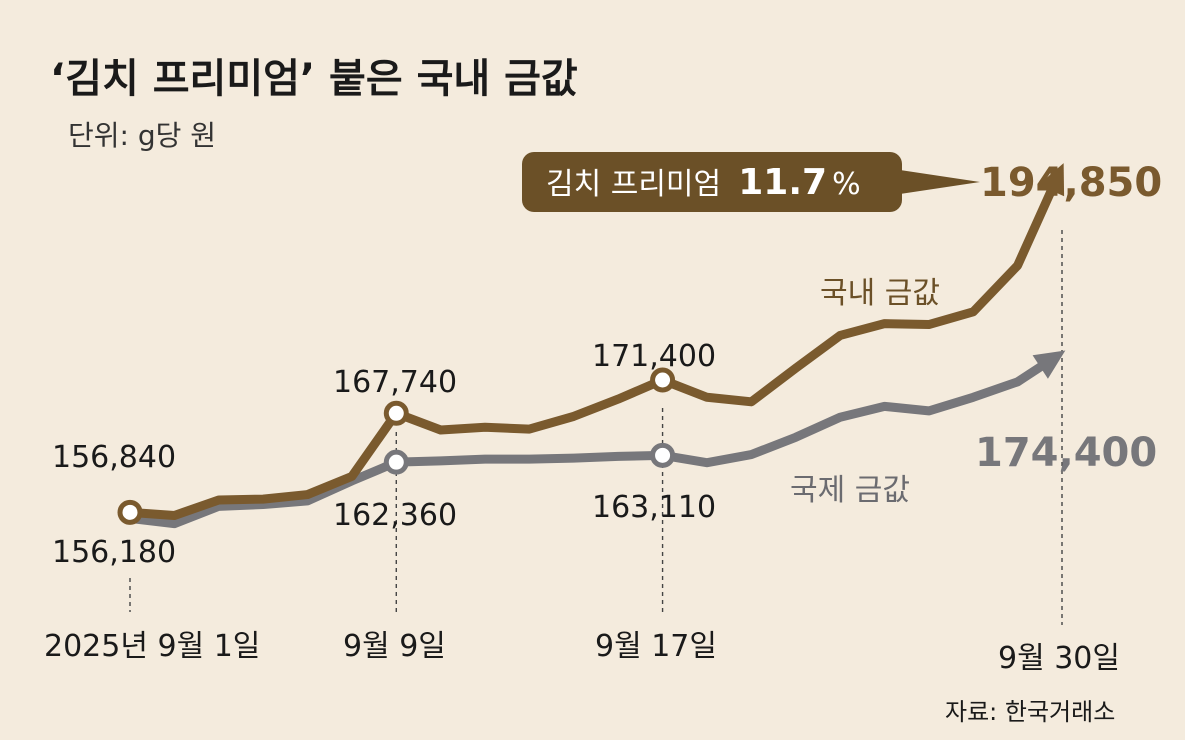 The width and height of the screenshot is (1185, 740). Describe the element at coordinates (114, 552) in the screenshot. I see `label-international-start: 156,180` at that location.